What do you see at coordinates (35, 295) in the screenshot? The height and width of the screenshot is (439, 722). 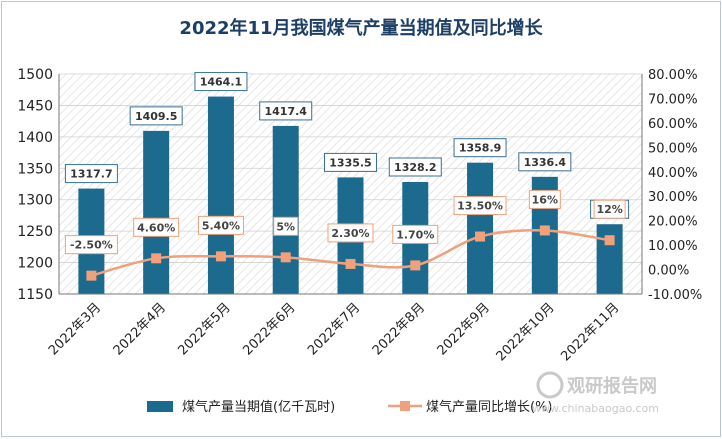 I see `y-left-tick-label: 1150` at bounding box center [35, 295].